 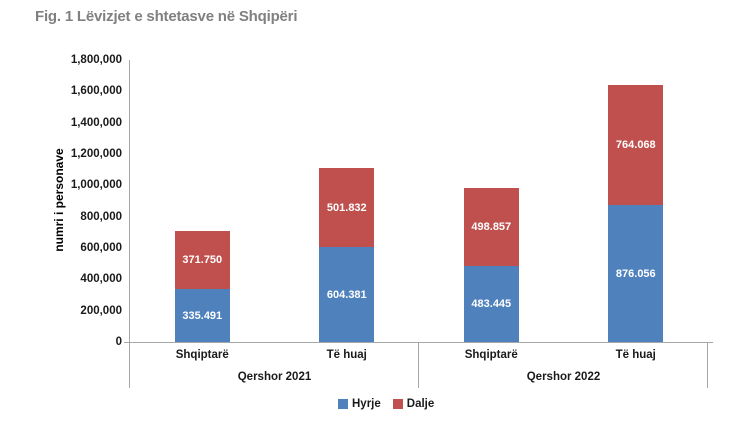 I want to click on y-tick-label: 800,000, so click(x=101, y=216).